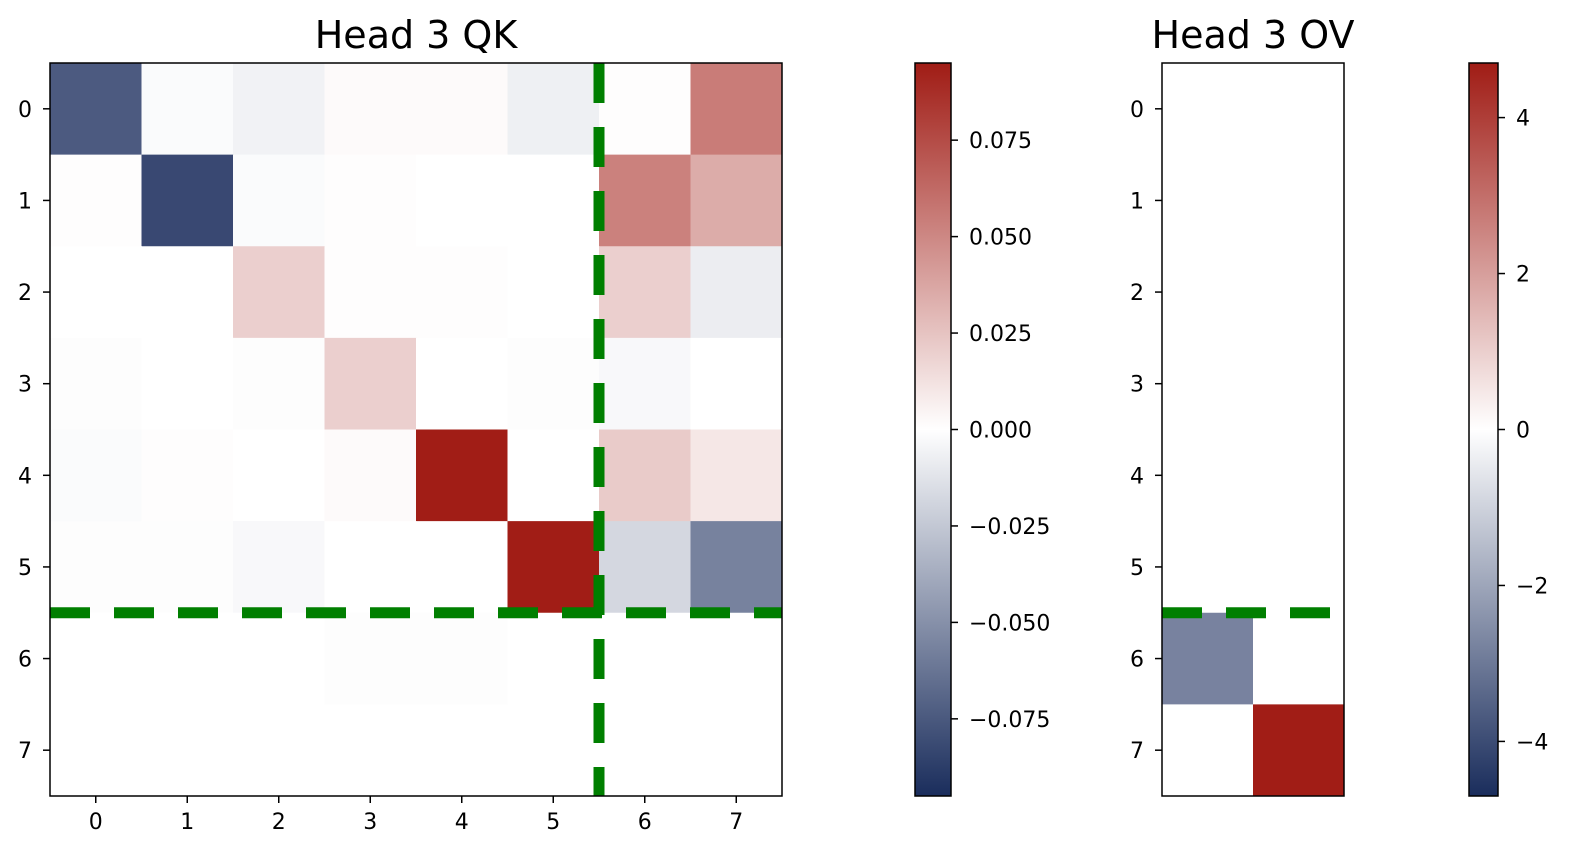 Image resolution: width=1577 pixels, height=859 pixels. Describe the element at coordinates (25, 476) in the screenshot. I see `qk-y-tick-label: 4` at that location.